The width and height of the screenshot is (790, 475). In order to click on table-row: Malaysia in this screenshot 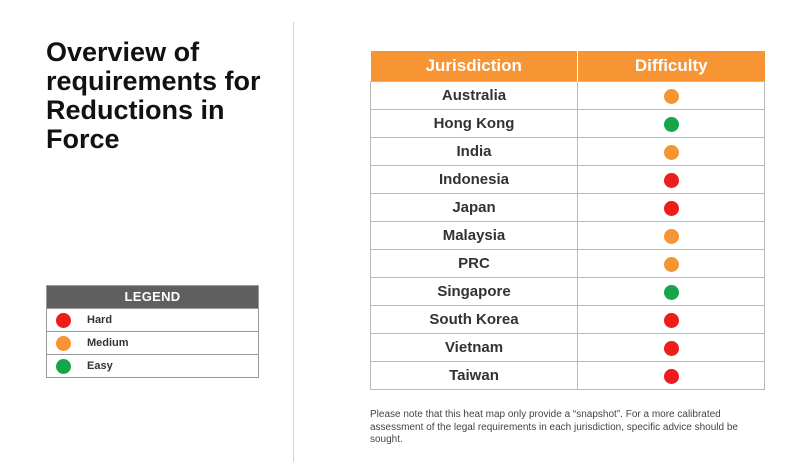, I will do `click(567, 235)`.